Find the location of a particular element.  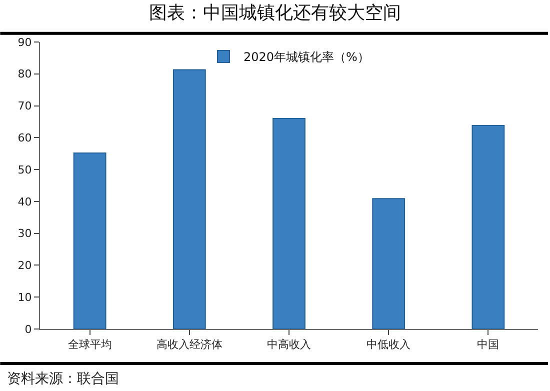

chart-title: 图表：中国城镇化还有较大空间 is located at coordinates (275, 13).